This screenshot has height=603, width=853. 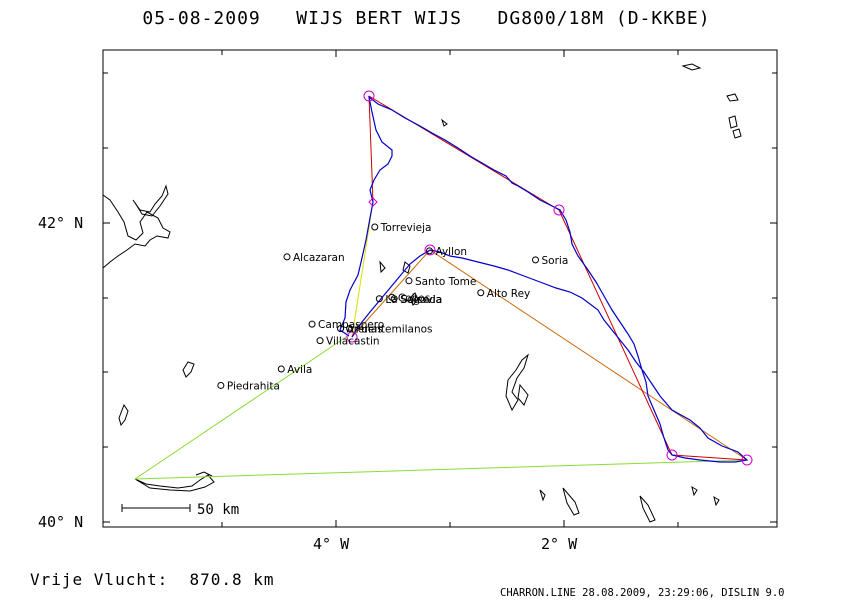 I want to click on distance-label: Vrije Vlucht:, so click(x=99, y=579).